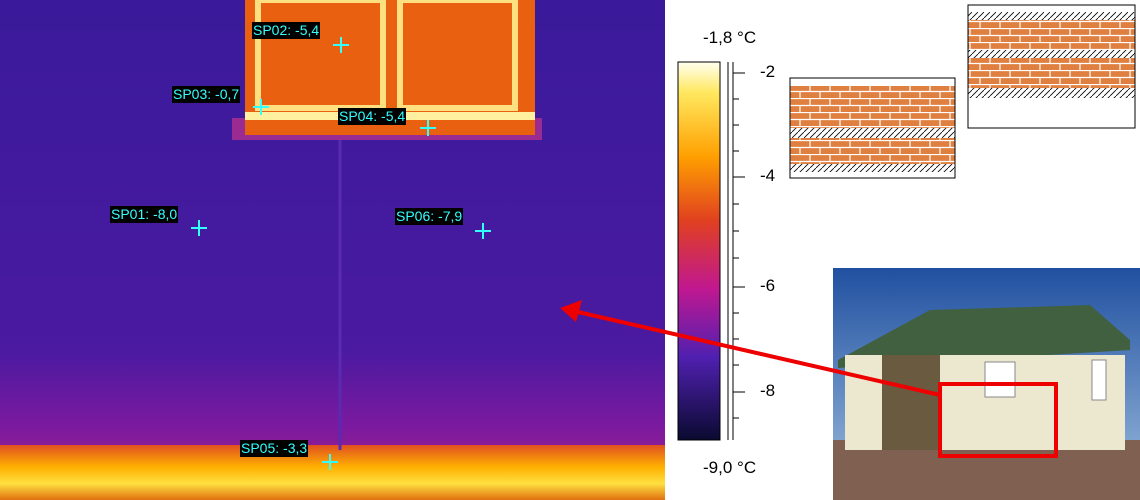 This screenshot has height=500, width=1140. Describe the element at coordinates (730, 467) in the screenshot. I see `scale-min: -9,0 °C` at that location.